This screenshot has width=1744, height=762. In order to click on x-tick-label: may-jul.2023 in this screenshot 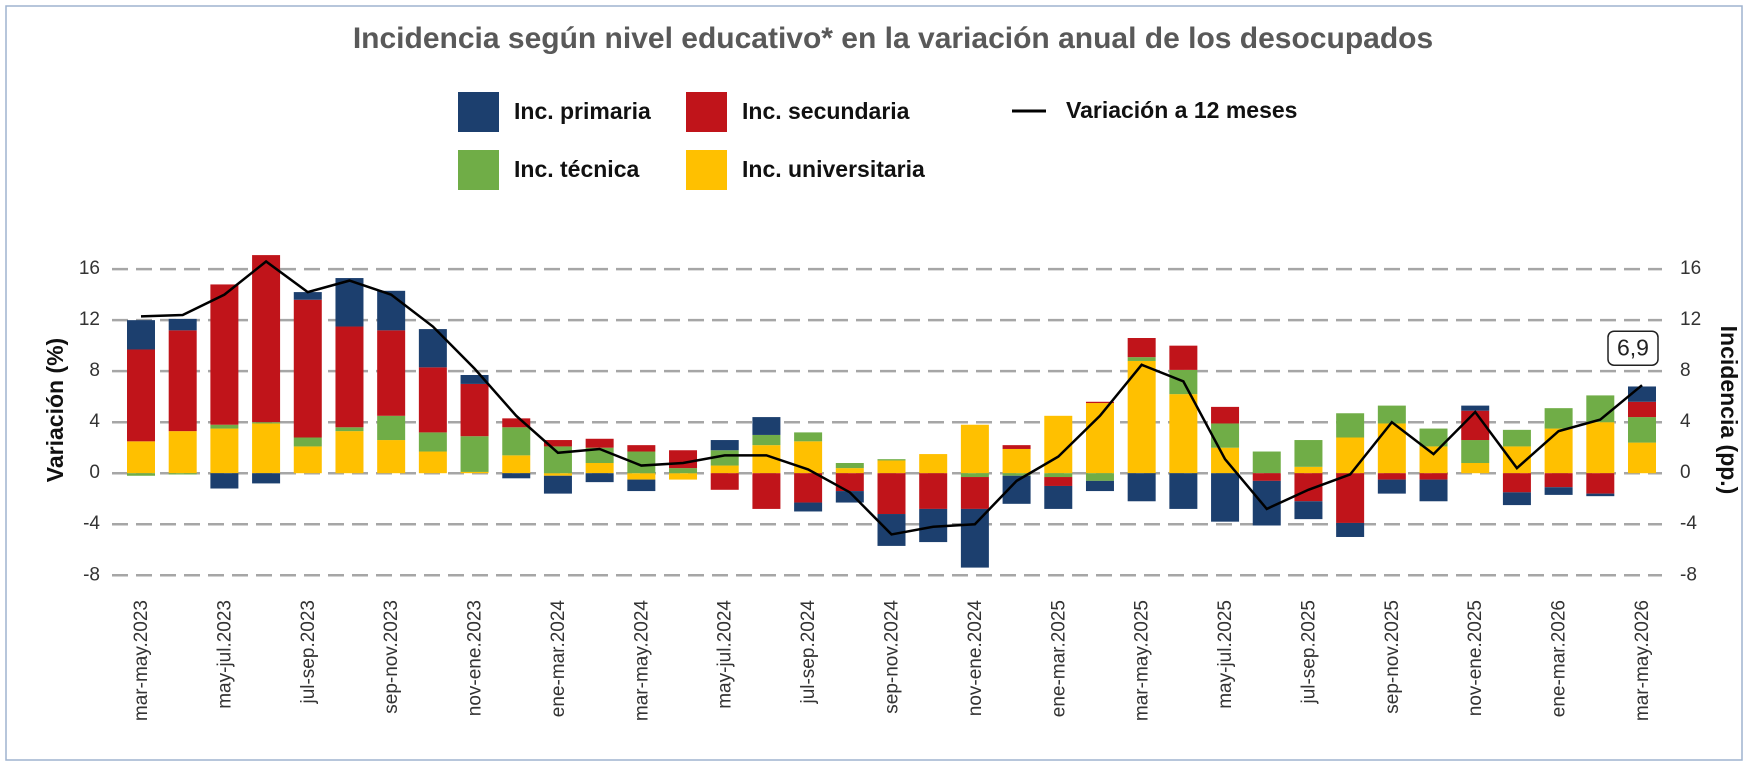, I will do `click(224, 654)`.